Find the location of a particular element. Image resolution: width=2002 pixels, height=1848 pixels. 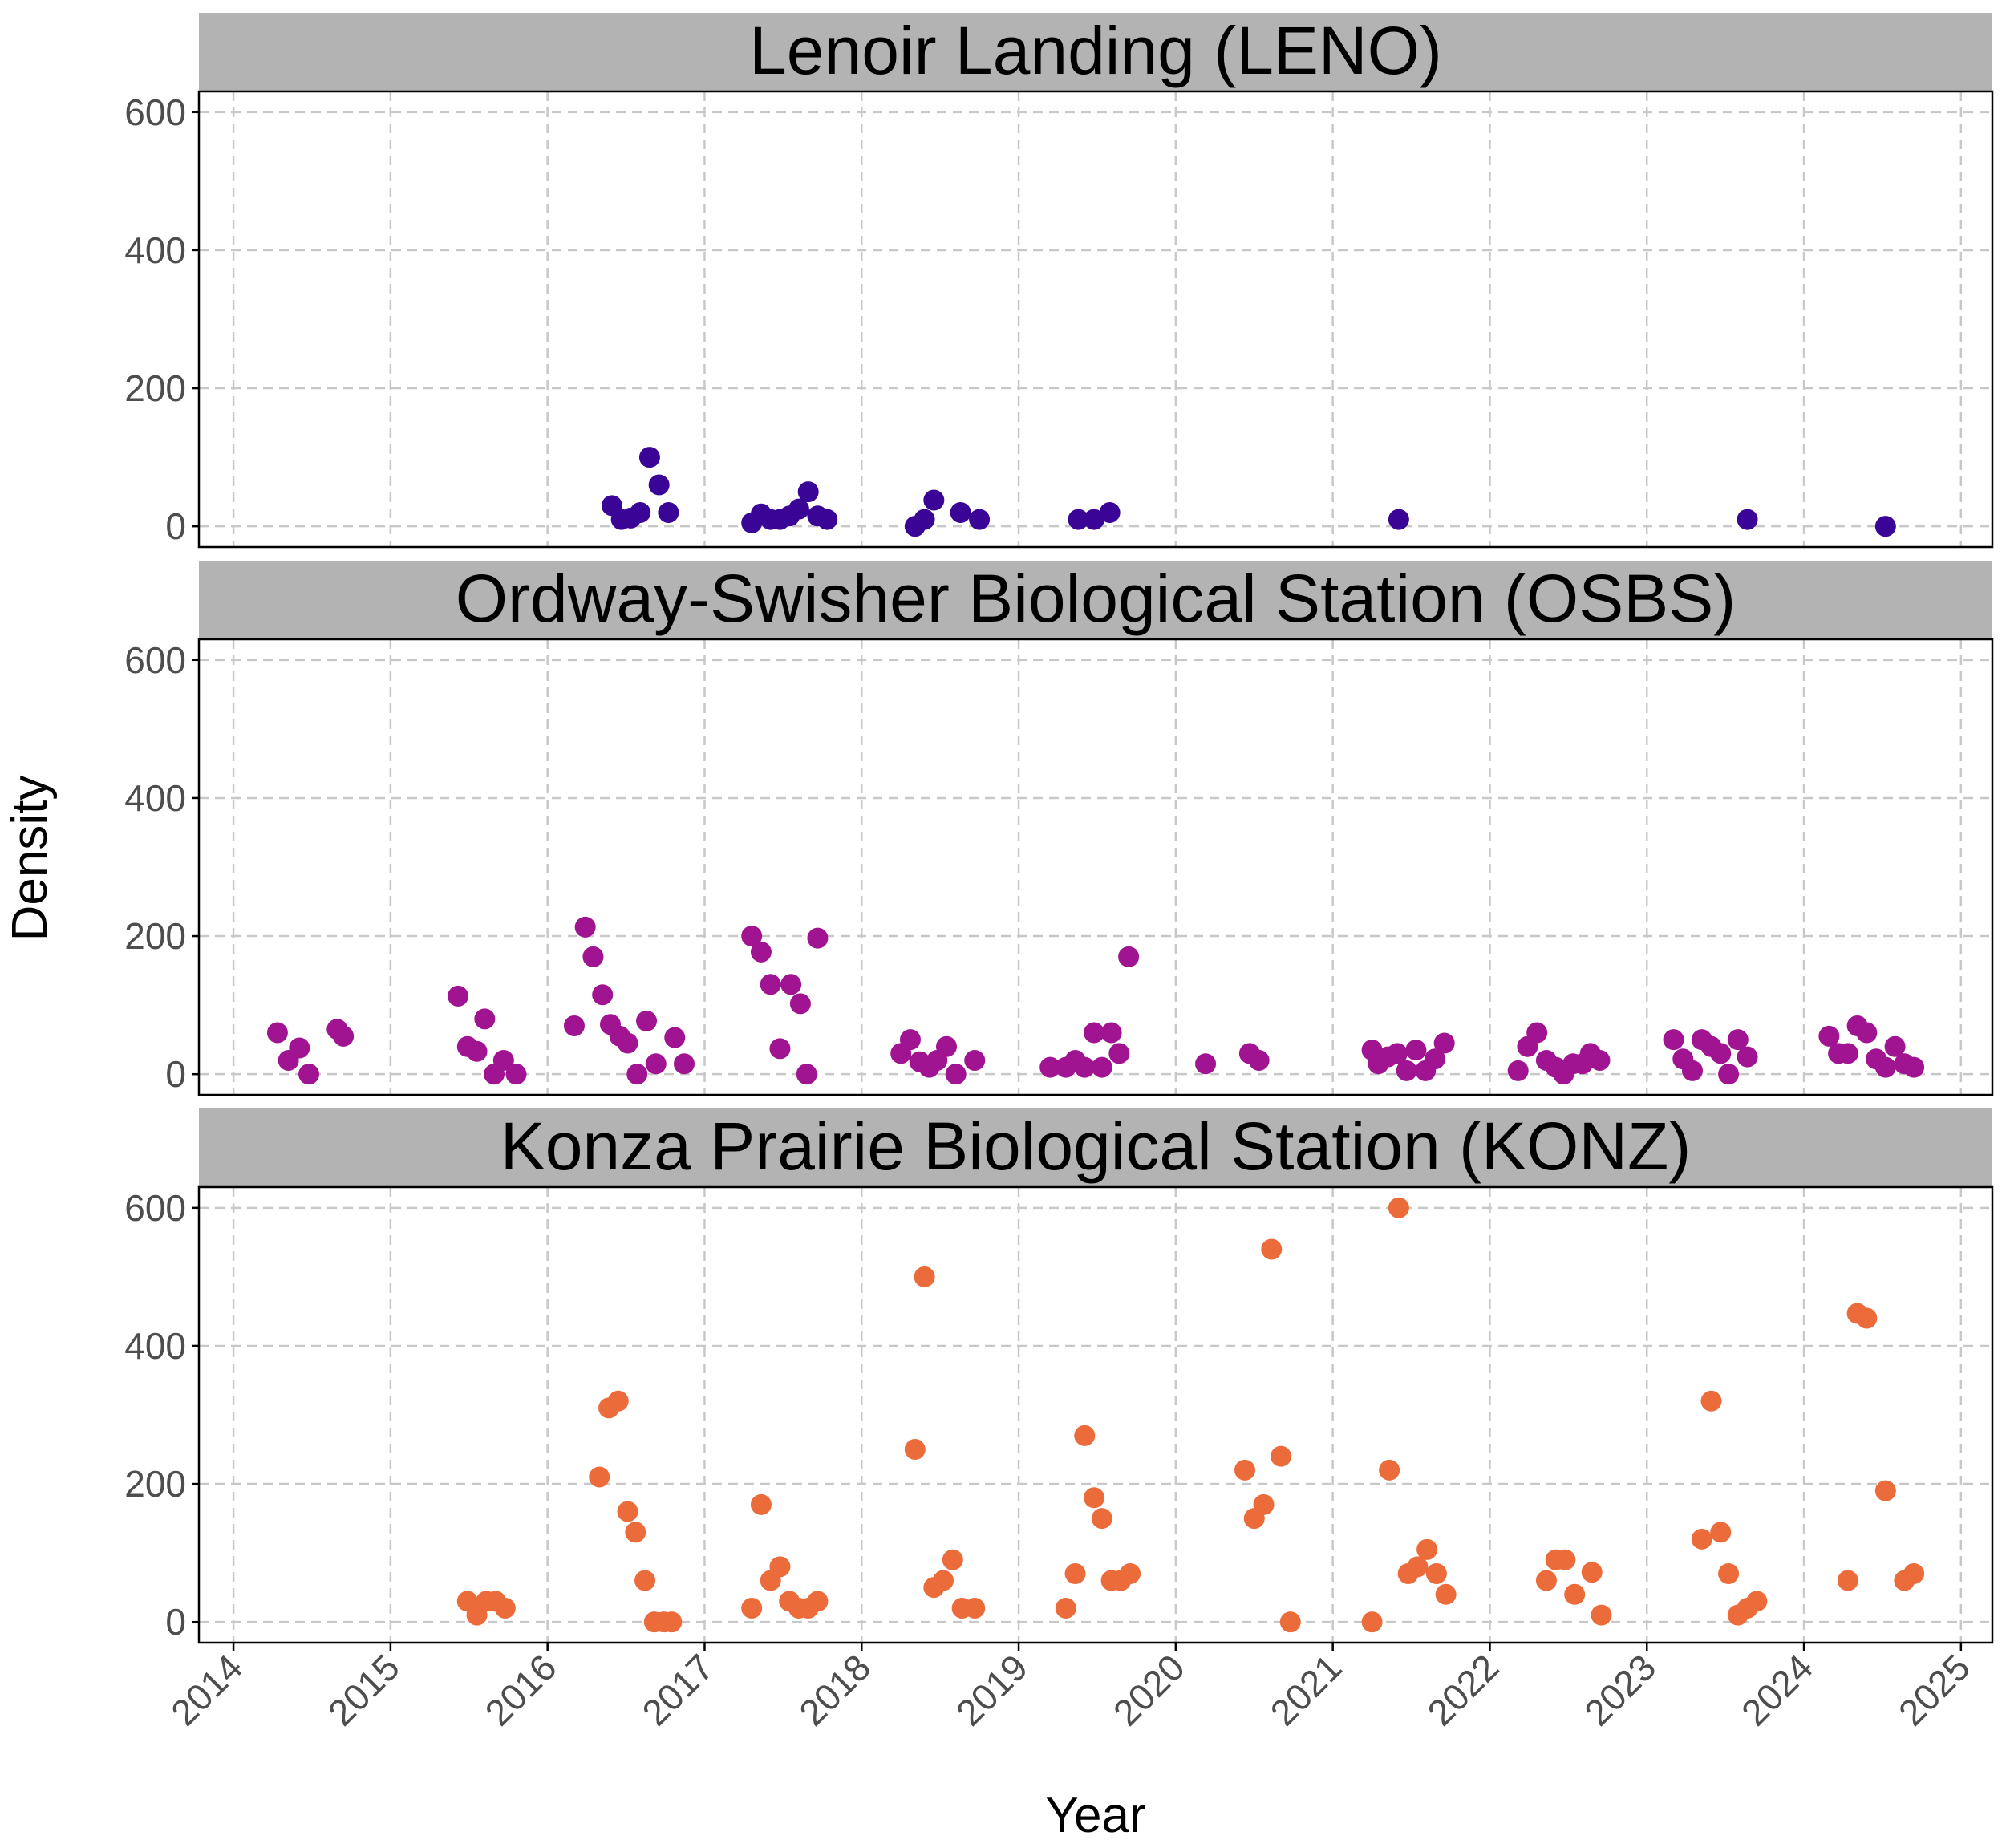

x-tick-label: 2023 is located at coordinates (1620, 1689).